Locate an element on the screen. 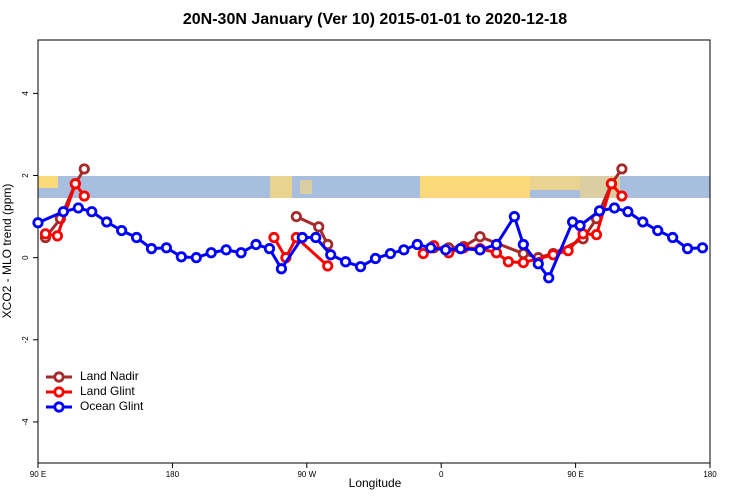  y-tick-label: 0 is located at coordinates (25, 257).